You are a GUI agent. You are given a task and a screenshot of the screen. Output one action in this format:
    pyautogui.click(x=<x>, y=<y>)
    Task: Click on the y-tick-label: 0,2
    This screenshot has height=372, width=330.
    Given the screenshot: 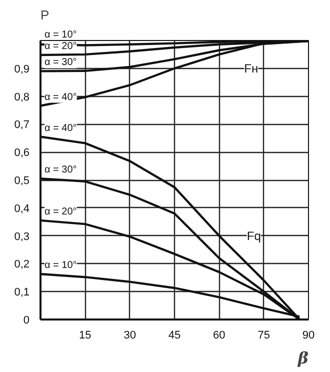 What is the action you would take?
    pyautogui.click(x=22, y=264)
    